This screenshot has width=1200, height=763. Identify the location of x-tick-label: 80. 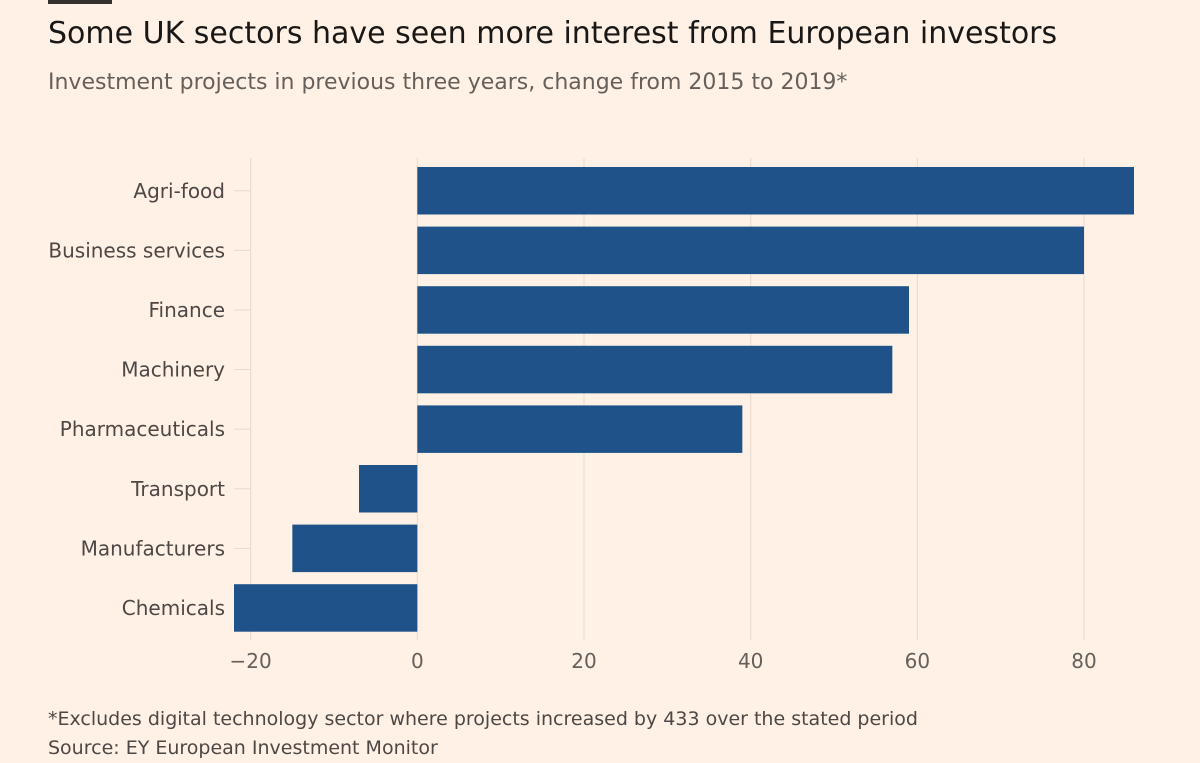
(1083, 661).